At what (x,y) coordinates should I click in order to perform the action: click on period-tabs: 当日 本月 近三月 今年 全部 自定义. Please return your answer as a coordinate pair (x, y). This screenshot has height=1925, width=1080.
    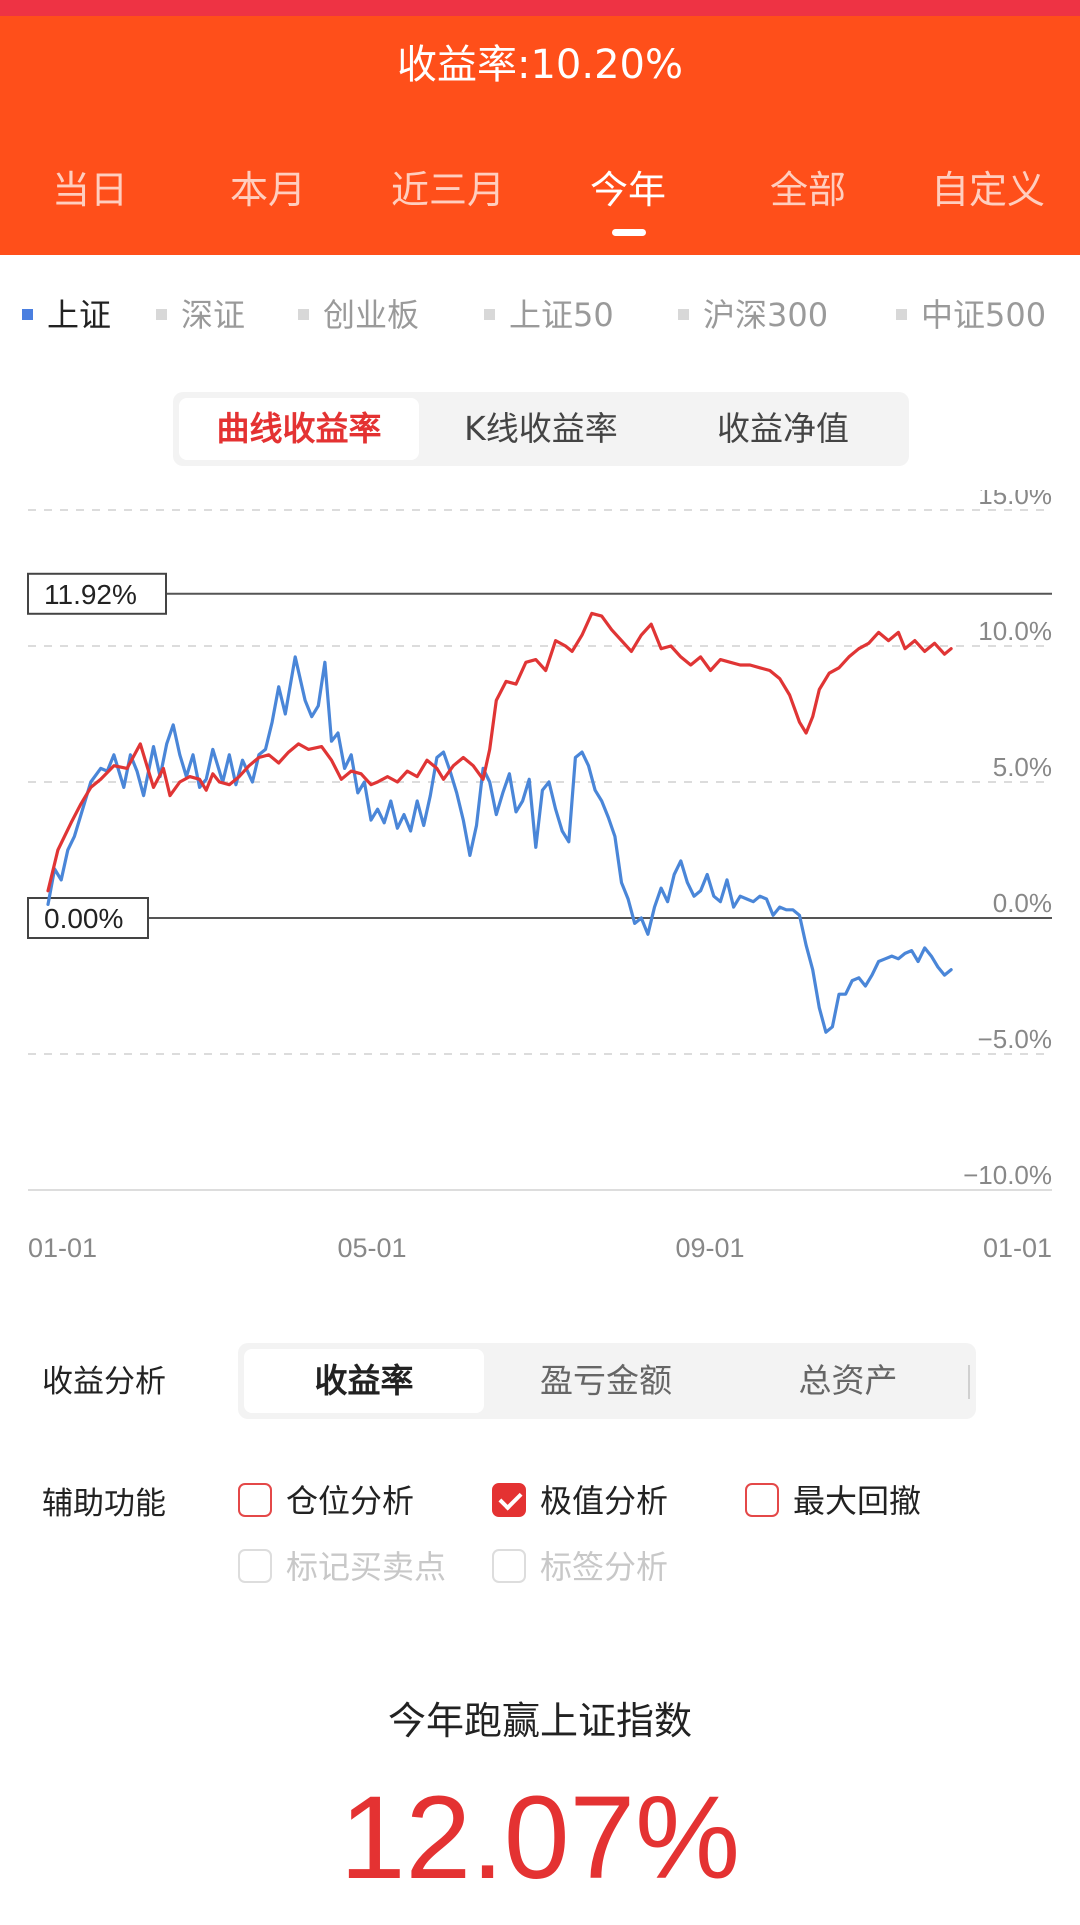
    Looking at the image, I should click on (540, 190).